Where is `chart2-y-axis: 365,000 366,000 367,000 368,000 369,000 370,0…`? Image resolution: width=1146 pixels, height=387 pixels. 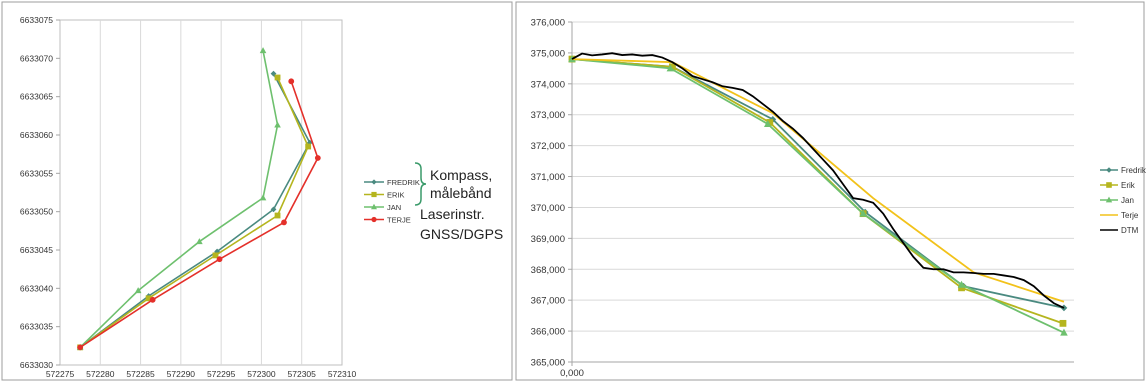
chart2-y-axis: 365,000 366,000 367,000 368,000 369,000 370,0… is located at coordinates (551, 193).